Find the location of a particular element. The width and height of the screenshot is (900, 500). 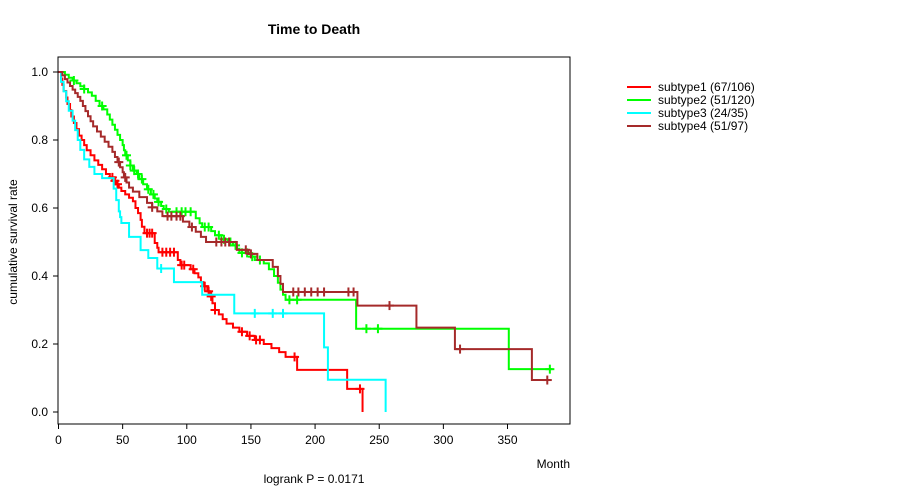

chart-title: Time to Death is located at coordinates (314, 29).